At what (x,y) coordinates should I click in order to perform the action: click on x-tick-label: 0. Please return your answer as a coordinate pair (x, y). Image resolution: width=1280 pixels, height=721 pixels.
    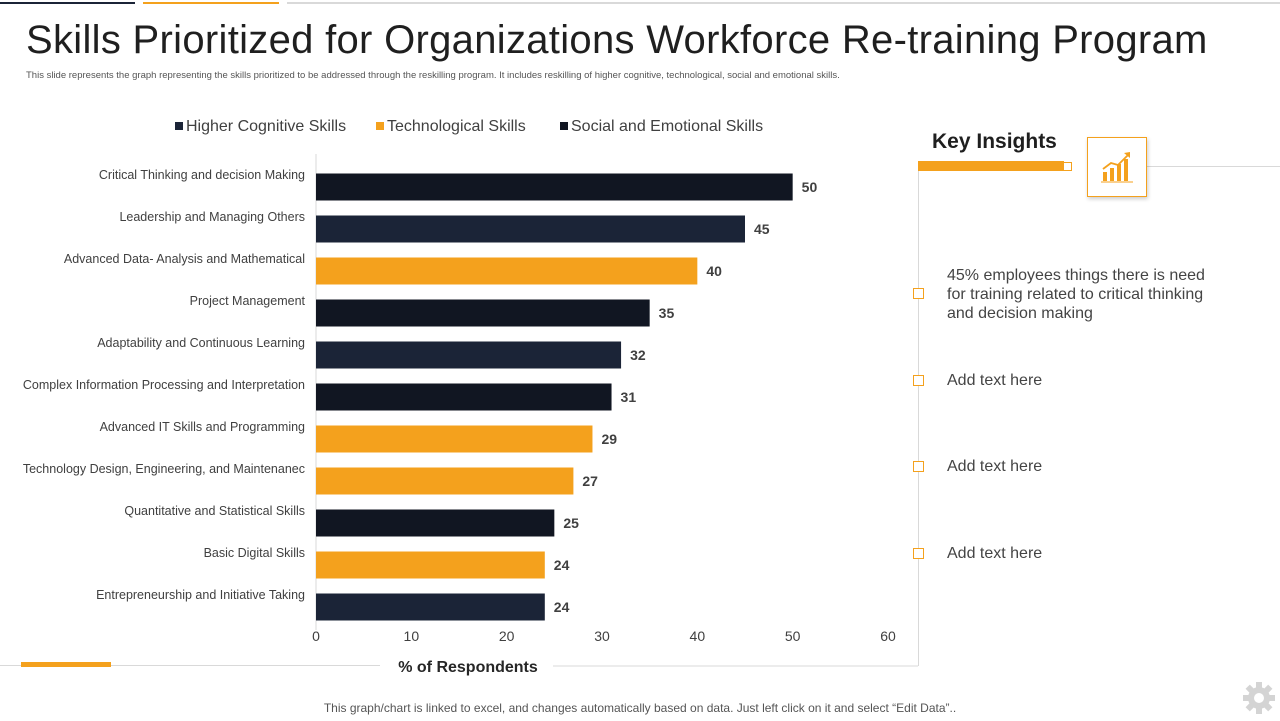
    Looking at the image, I should click on (316, 636).